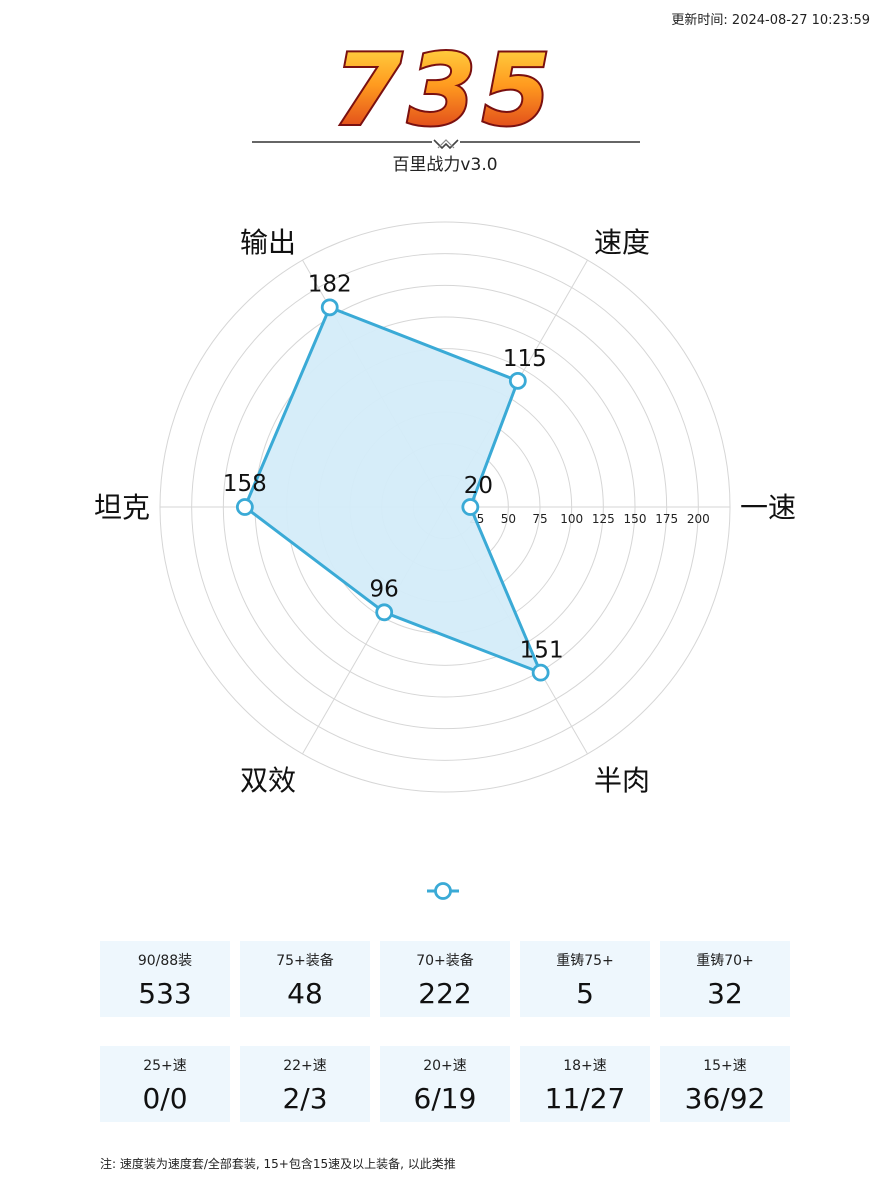 Image resolution: width=890 pixels, height=1190 pixels. What do you see at coordinates (445, 165) in the screenshot?
I see `chart-subtitle: 百里战力v3.0` at bounding box center [445, 165].